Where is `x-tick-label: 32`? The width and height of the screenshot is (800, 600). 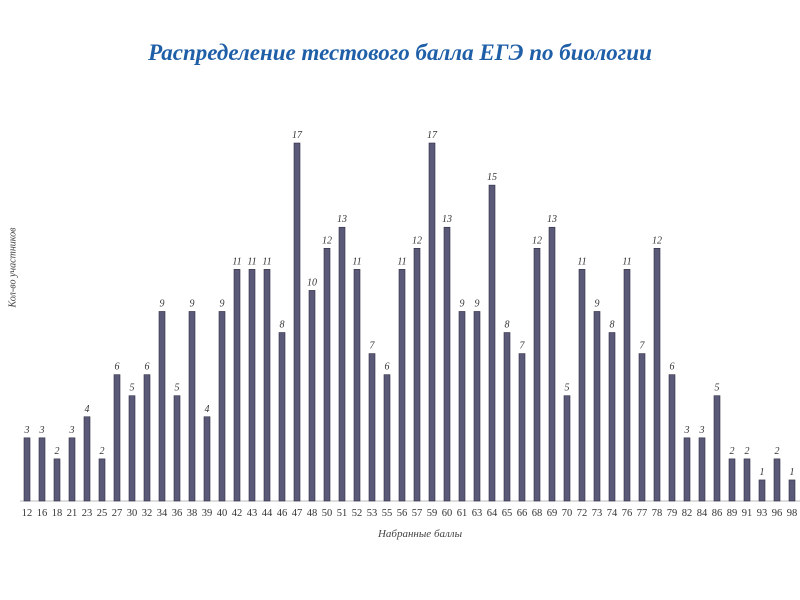 x-tick-label: 32 is located at coordinates (147, 513).